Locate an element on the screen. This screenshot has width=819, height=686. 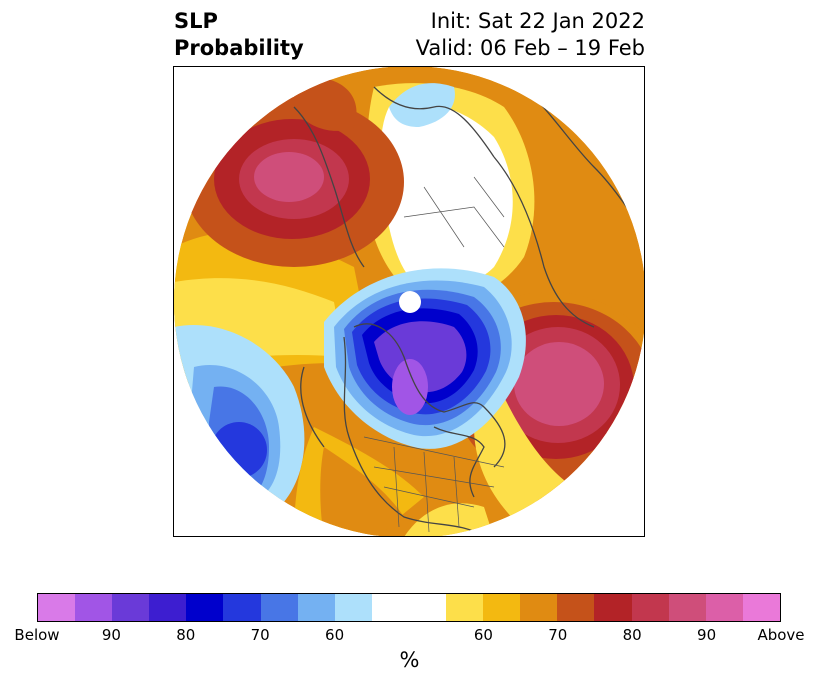
pole-marker is located at coordinates (410, 302).